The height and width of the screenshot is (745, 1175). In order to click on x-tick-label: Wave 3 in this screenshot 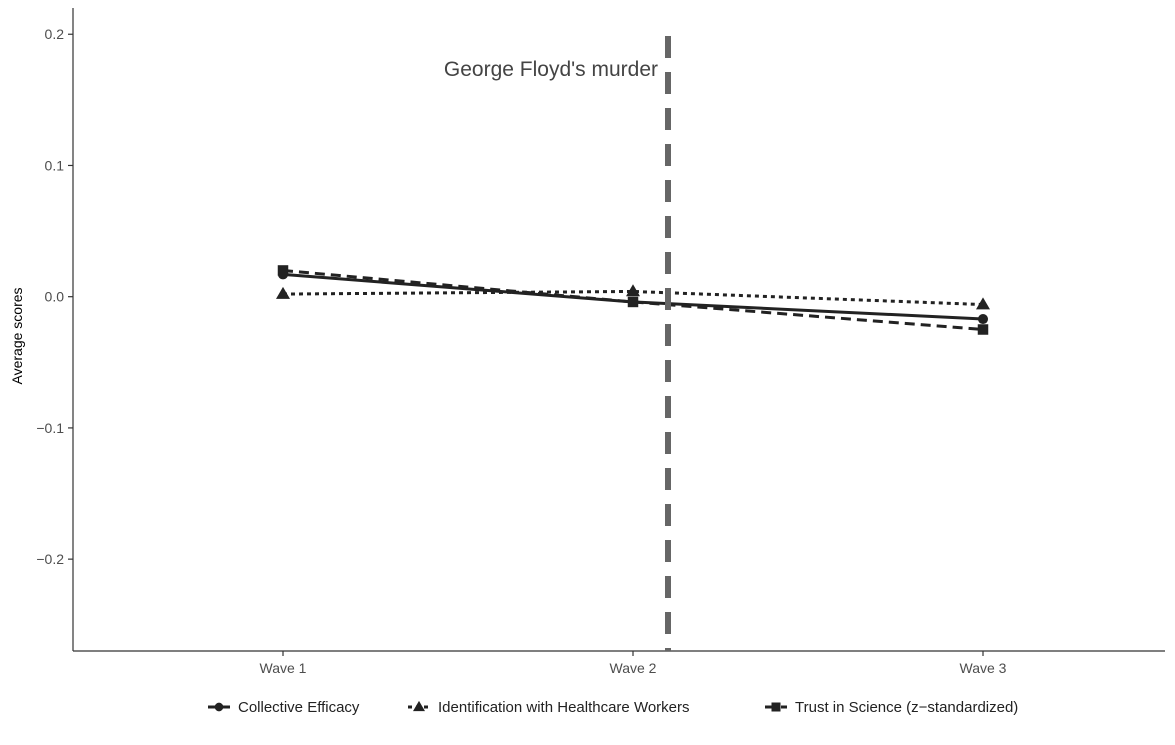, I will do `click(983, 668)`.